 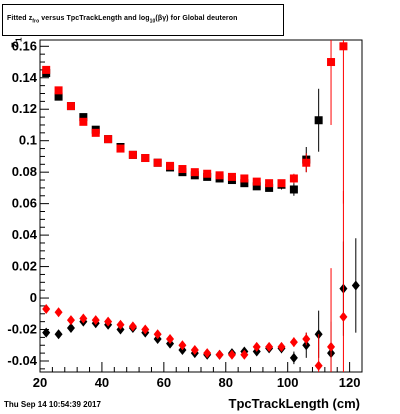 What do you see at coordinates (102, 382) in the screenshot?
I see `x-tick-label: 40` at bounding box center [102, 382].